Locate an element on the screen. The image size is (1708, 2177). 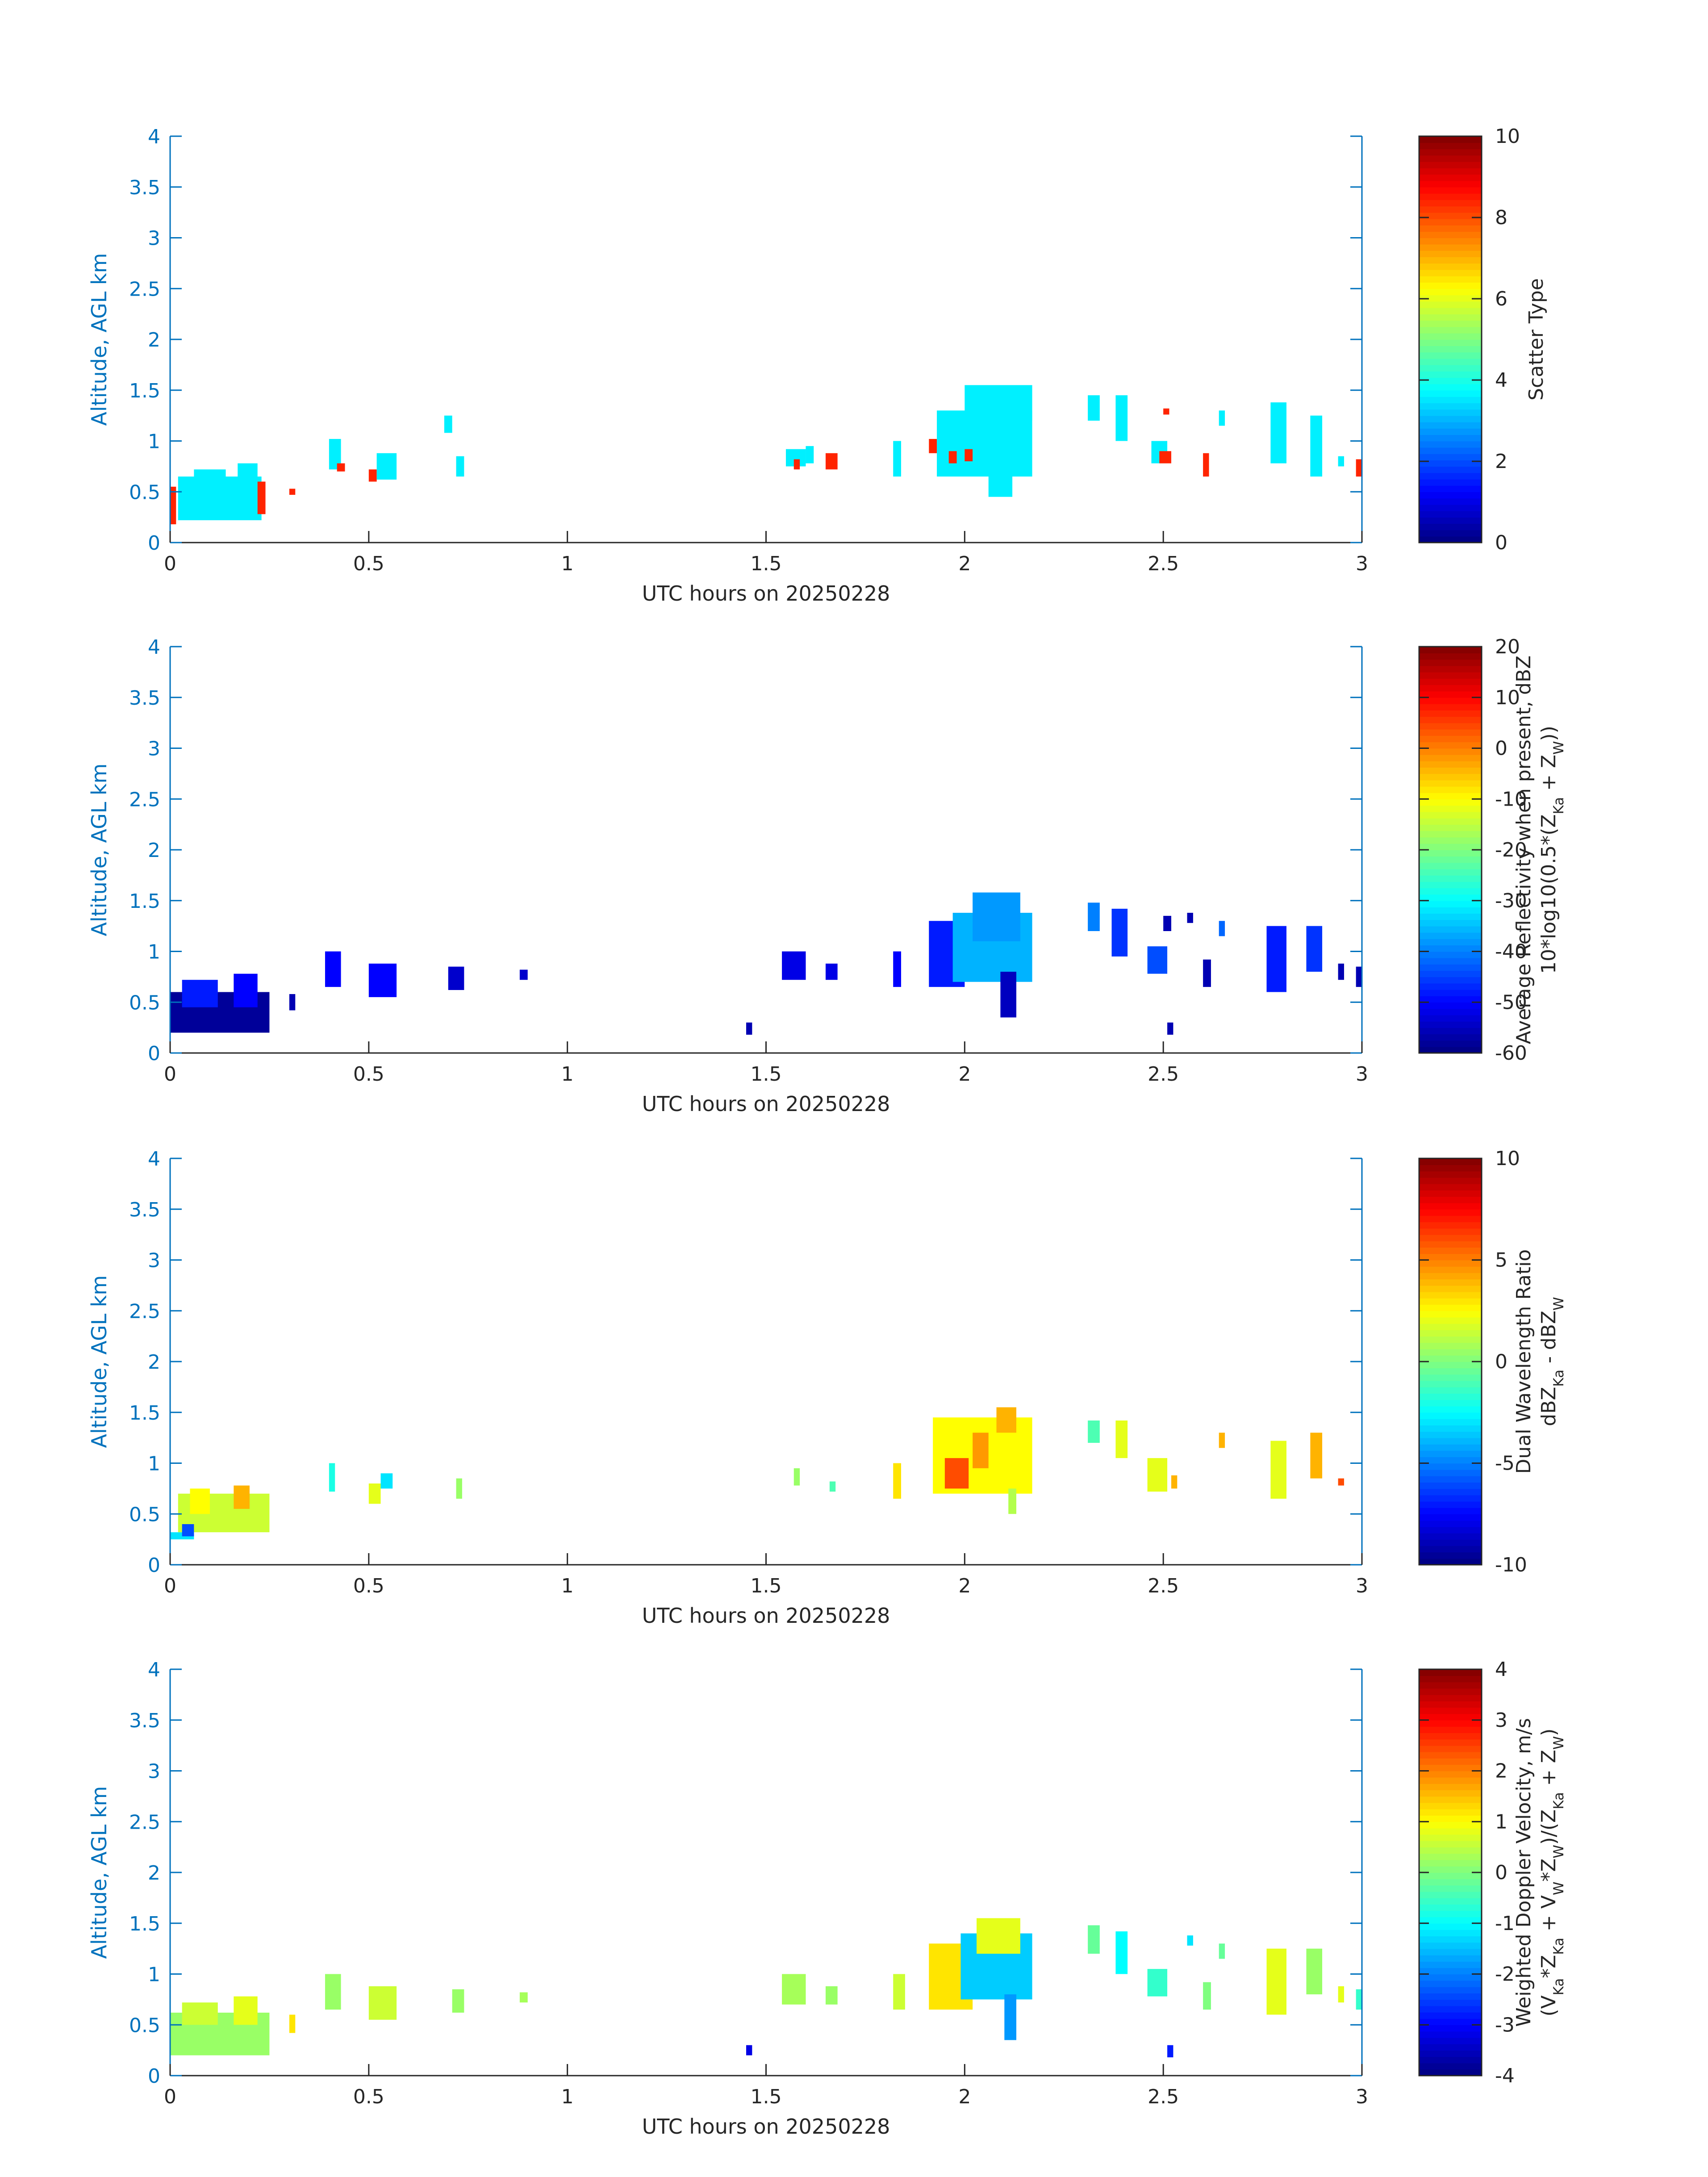
y-tick-label: 3.5 is located at coordinates (144, 698).